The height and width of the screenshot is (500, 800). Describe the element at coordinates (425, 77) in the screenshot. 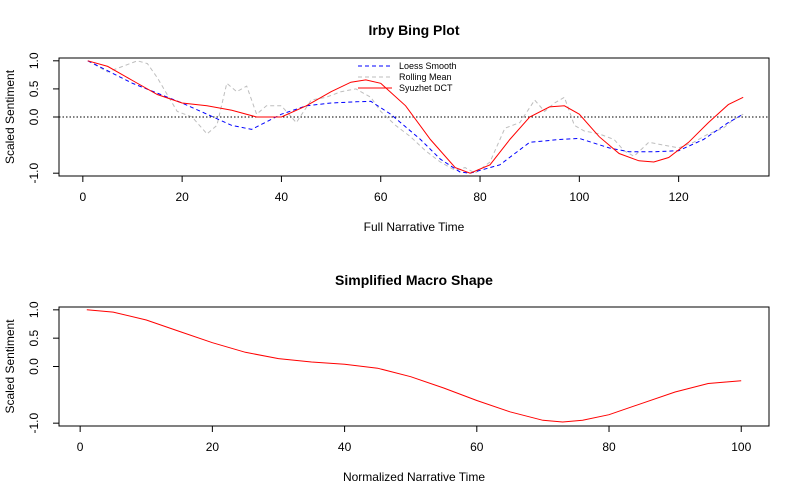

I see `legend-label: Rolling Mean` at that location.